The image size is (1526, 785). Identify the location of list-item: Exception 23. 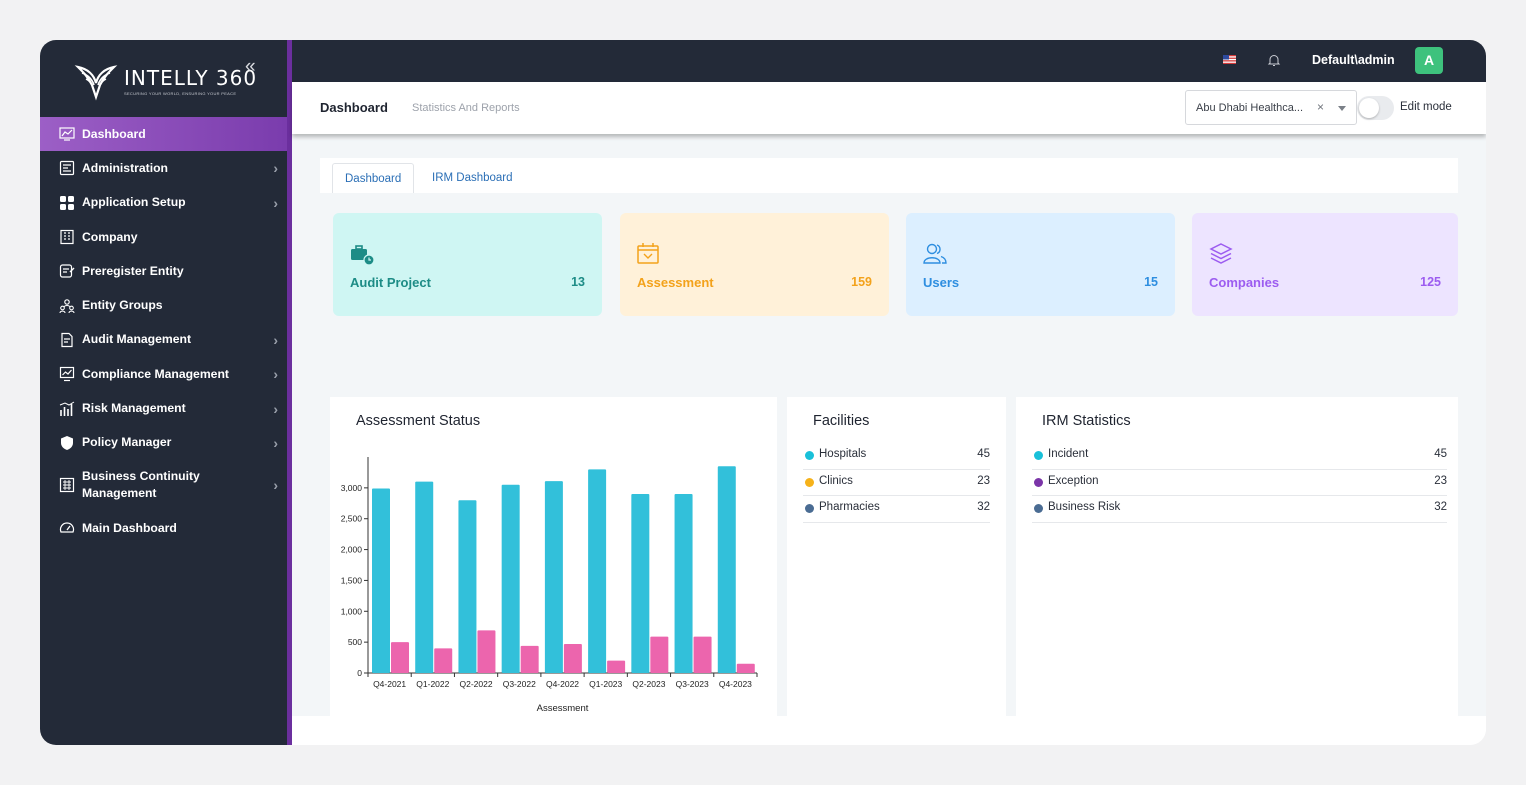
(1239, 483).